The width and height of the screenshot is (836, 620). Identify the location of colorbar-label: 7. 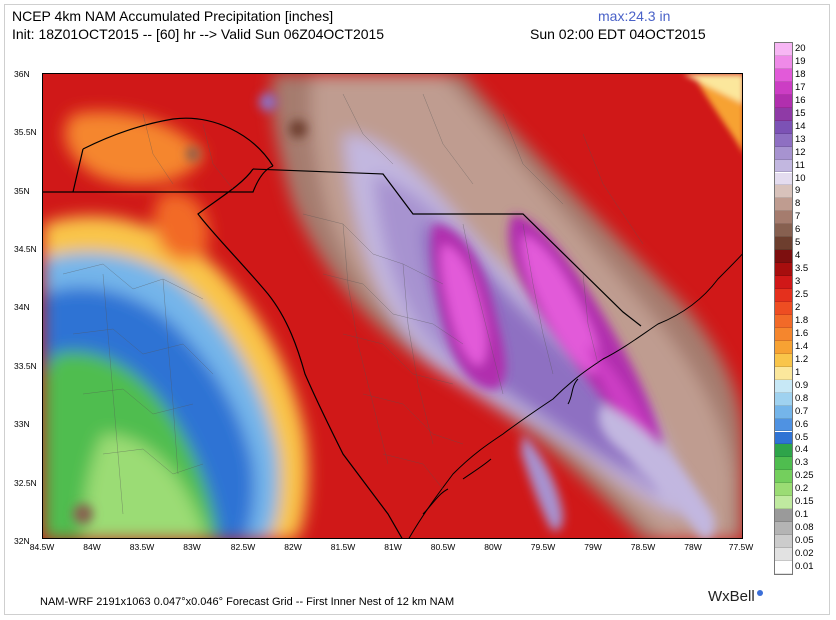
(798, 217).